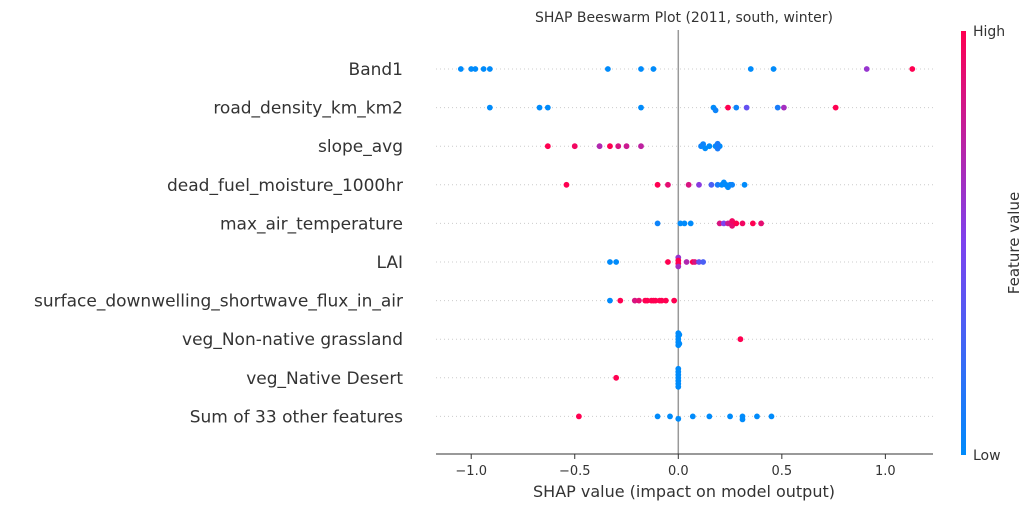 This screenshot has height=512, width=1033. Describe the element at coordinates (308, 109) in the screenshot. I see `feature-label: road_density_km_km2` at that location.